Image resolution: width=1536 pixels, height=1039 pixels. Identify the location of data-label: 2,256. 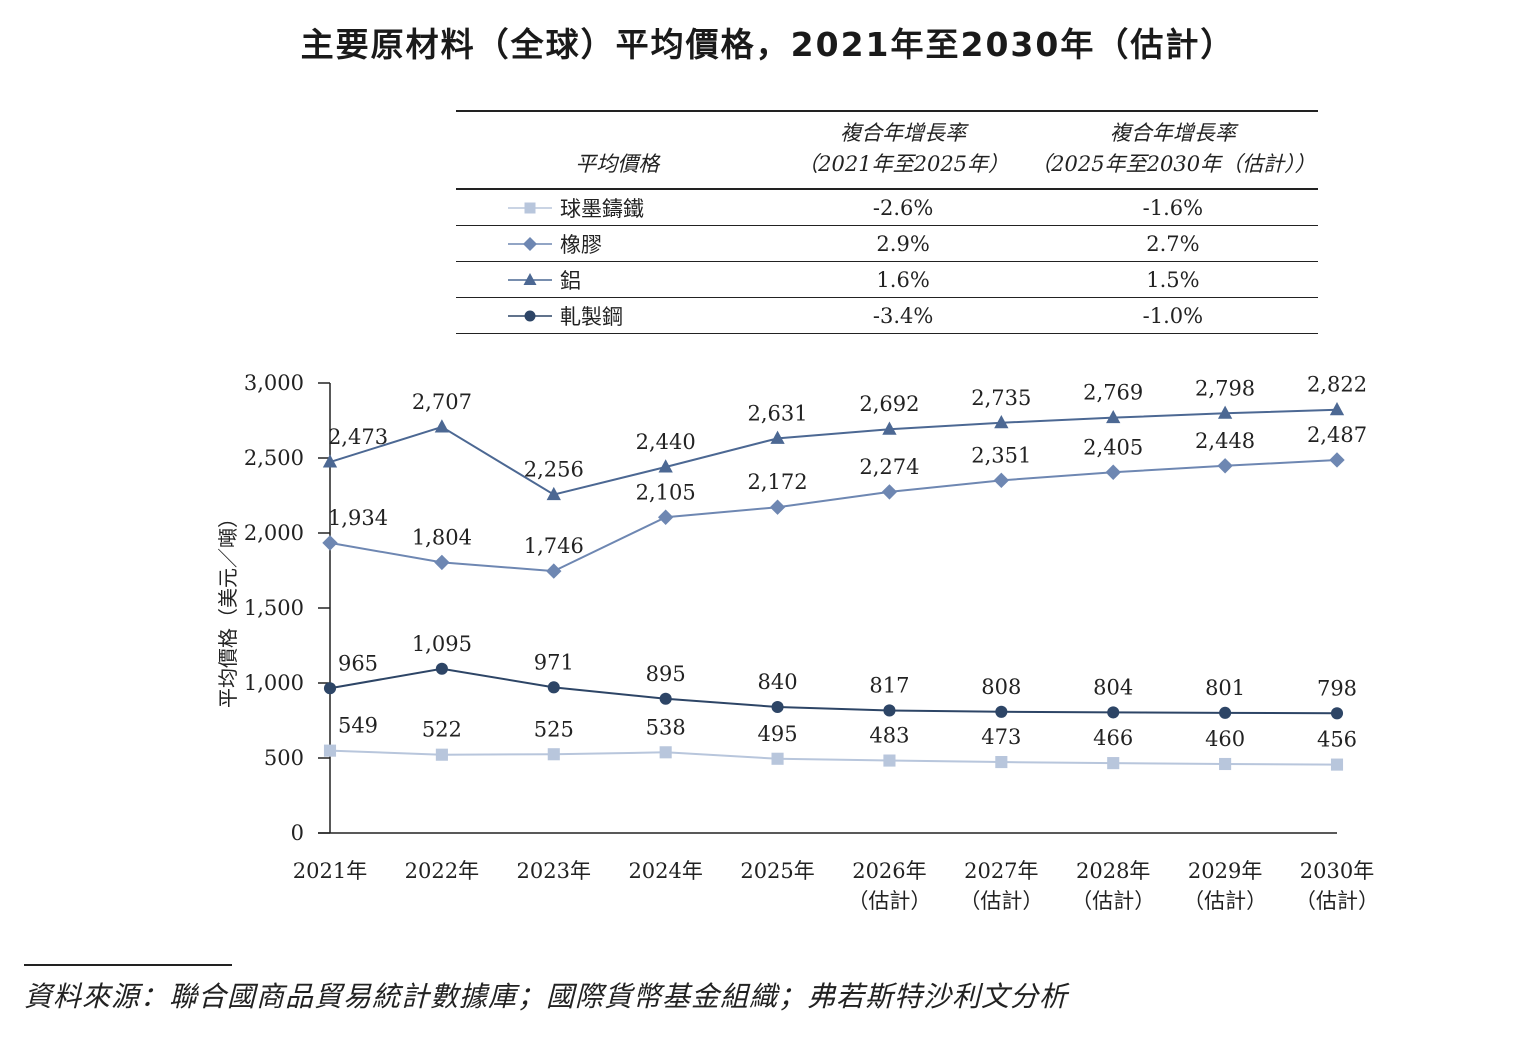
(554, 470).